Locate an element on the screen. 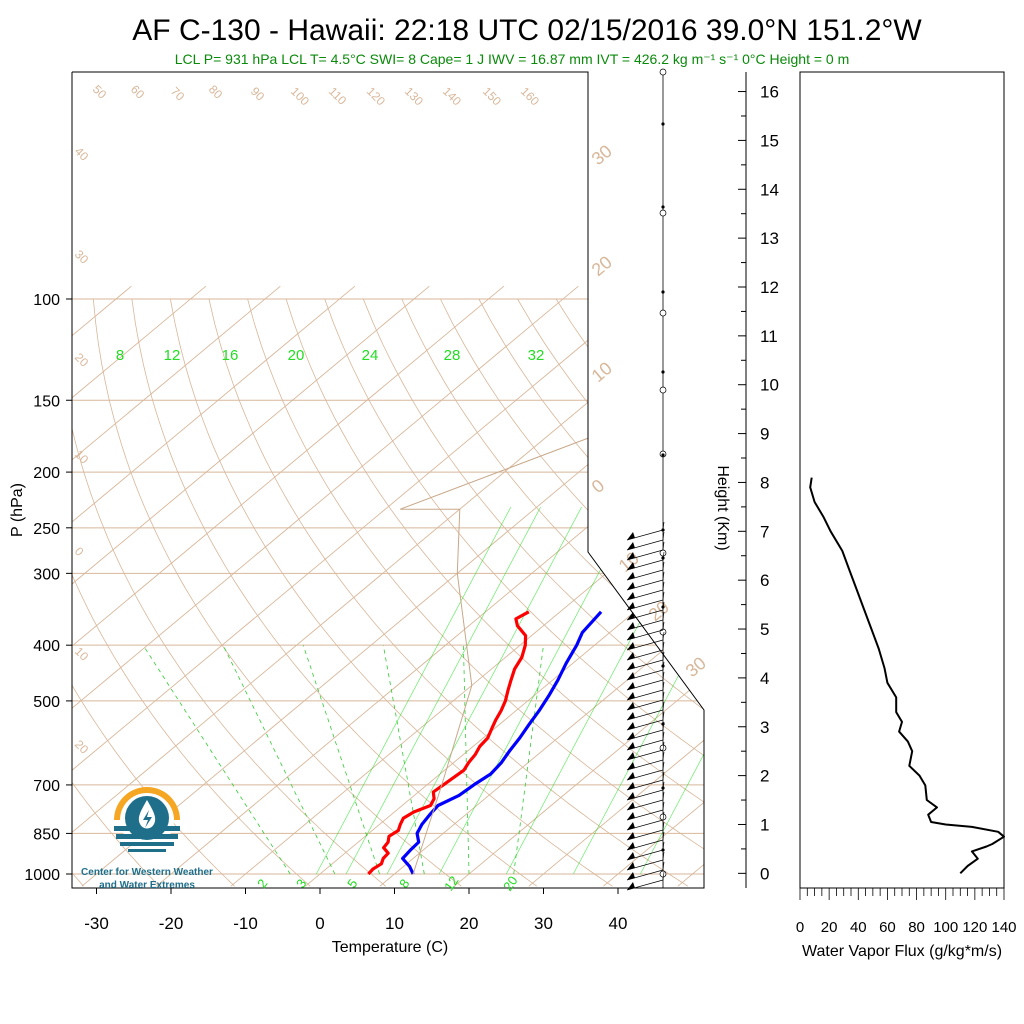 The width and height of the screenshot is (1024, 1024). adiabat-label: 30 is located at coordinates (82, 257).